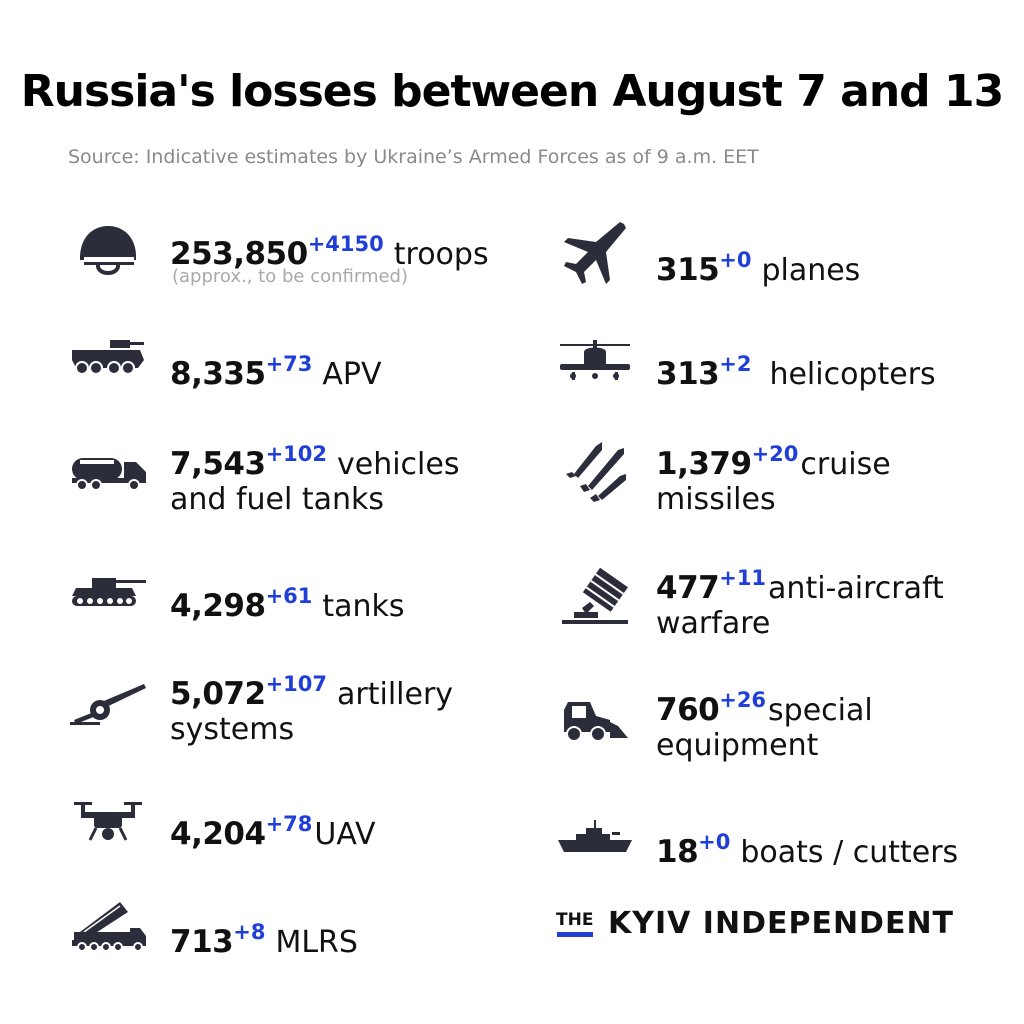  Describe the element at coordinates (108, 358) in the screenshot. I see `apv-icon` at that location.